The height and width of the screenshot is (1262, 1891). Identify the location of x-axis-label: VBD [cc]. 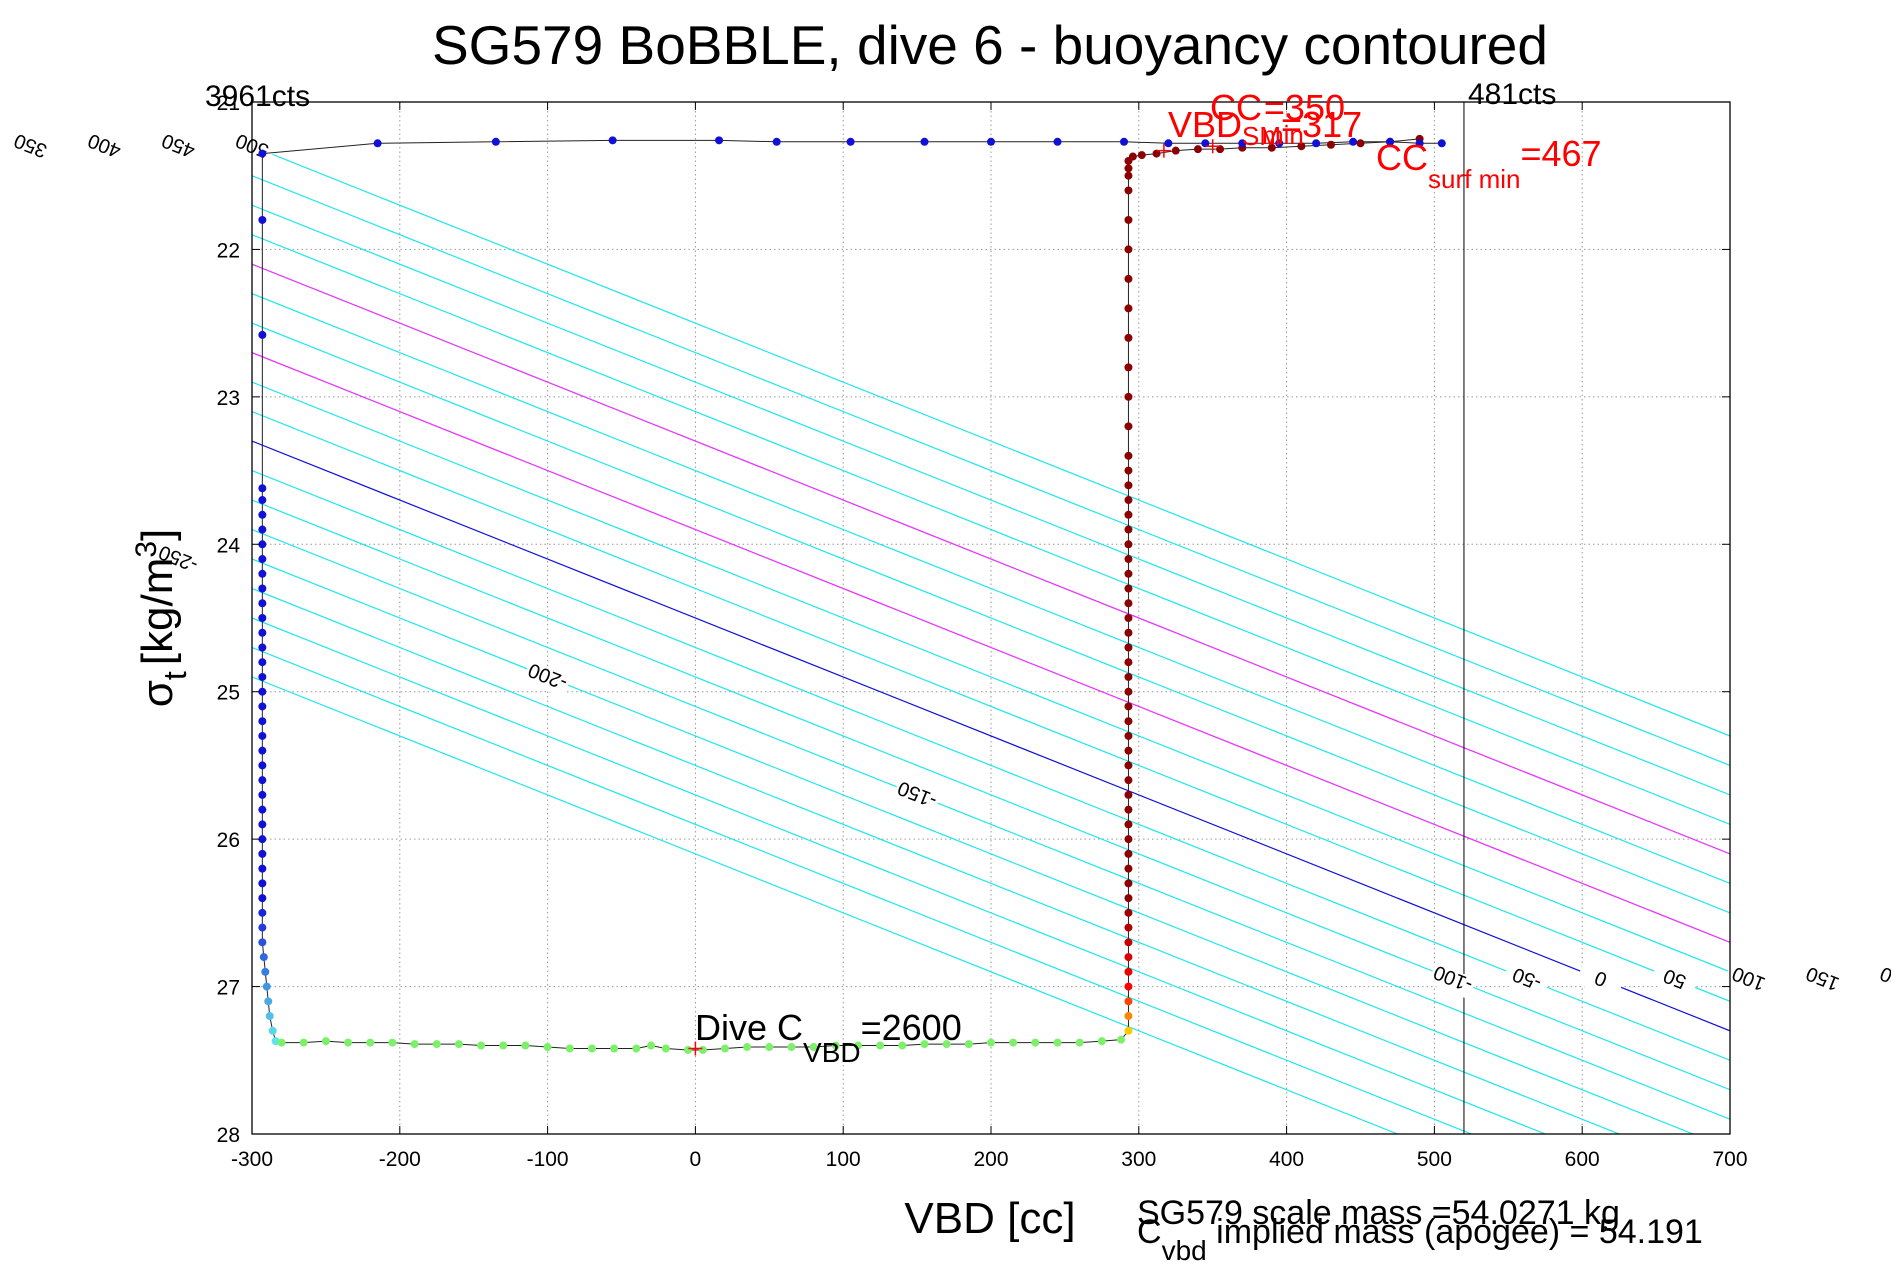
(989, 1218).